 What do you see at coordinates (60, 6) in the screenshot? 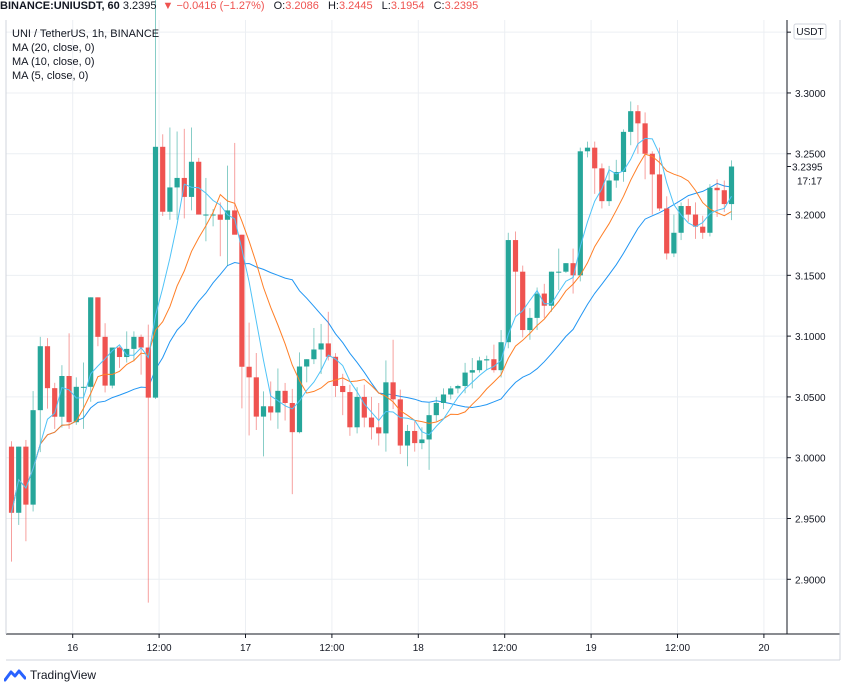
I see `symbol-name: BINANCE:UNIUSDT, 60` at bounding box center [60, 6].